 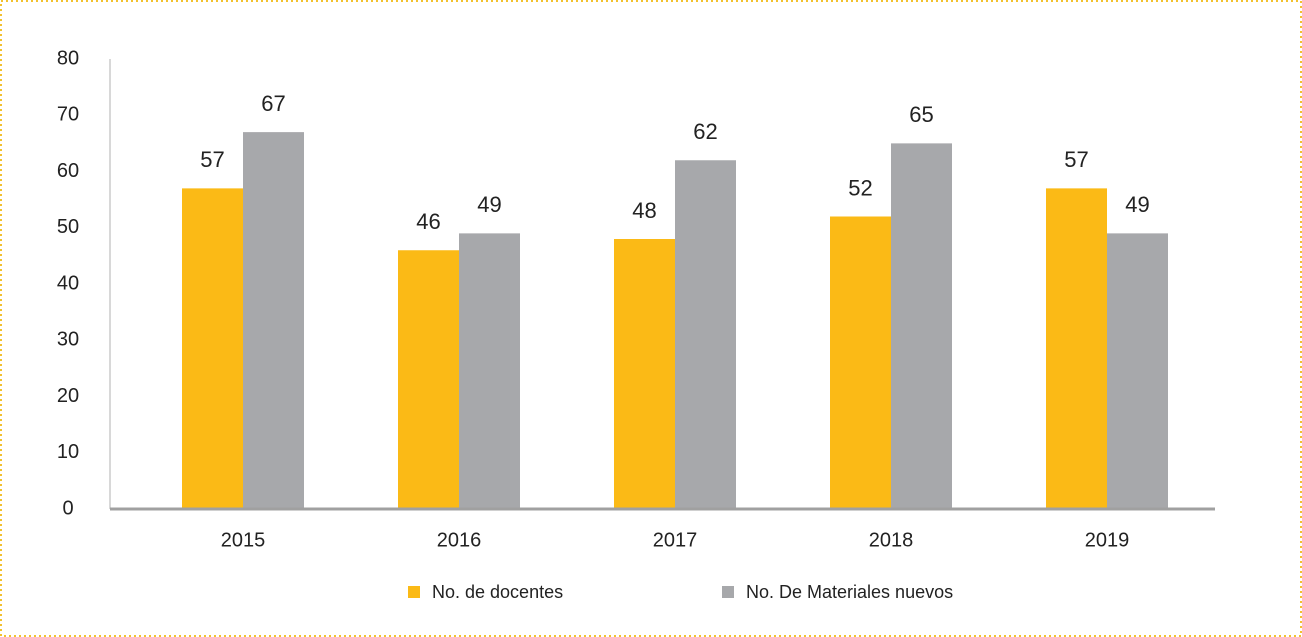 I want to click on data-label: 62, so click(x=705, y=131).